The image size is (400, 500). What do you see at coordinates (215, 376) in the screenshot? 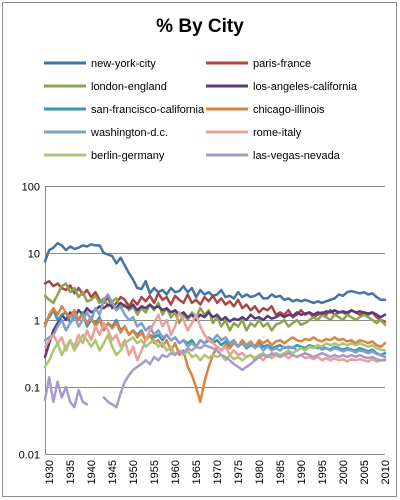
I see `series-line-las-vegas-nevada` at bounding box center [215, 376].